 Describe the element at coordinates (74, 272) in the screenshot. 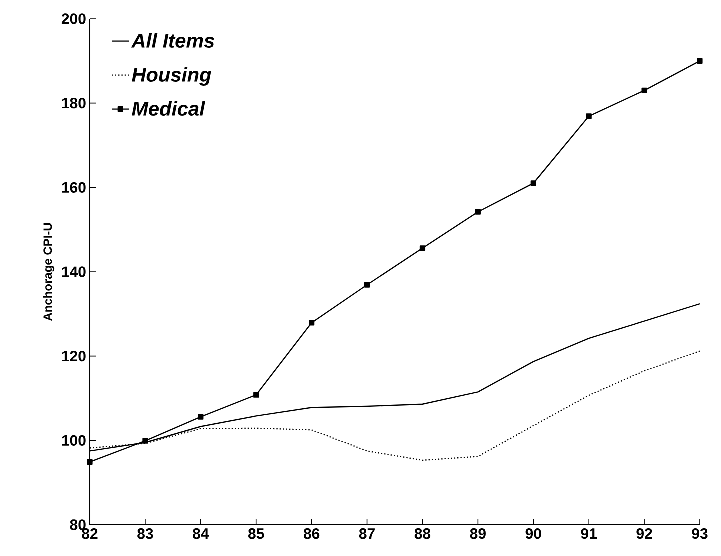

I see `y-tick-label: 140` at that location.